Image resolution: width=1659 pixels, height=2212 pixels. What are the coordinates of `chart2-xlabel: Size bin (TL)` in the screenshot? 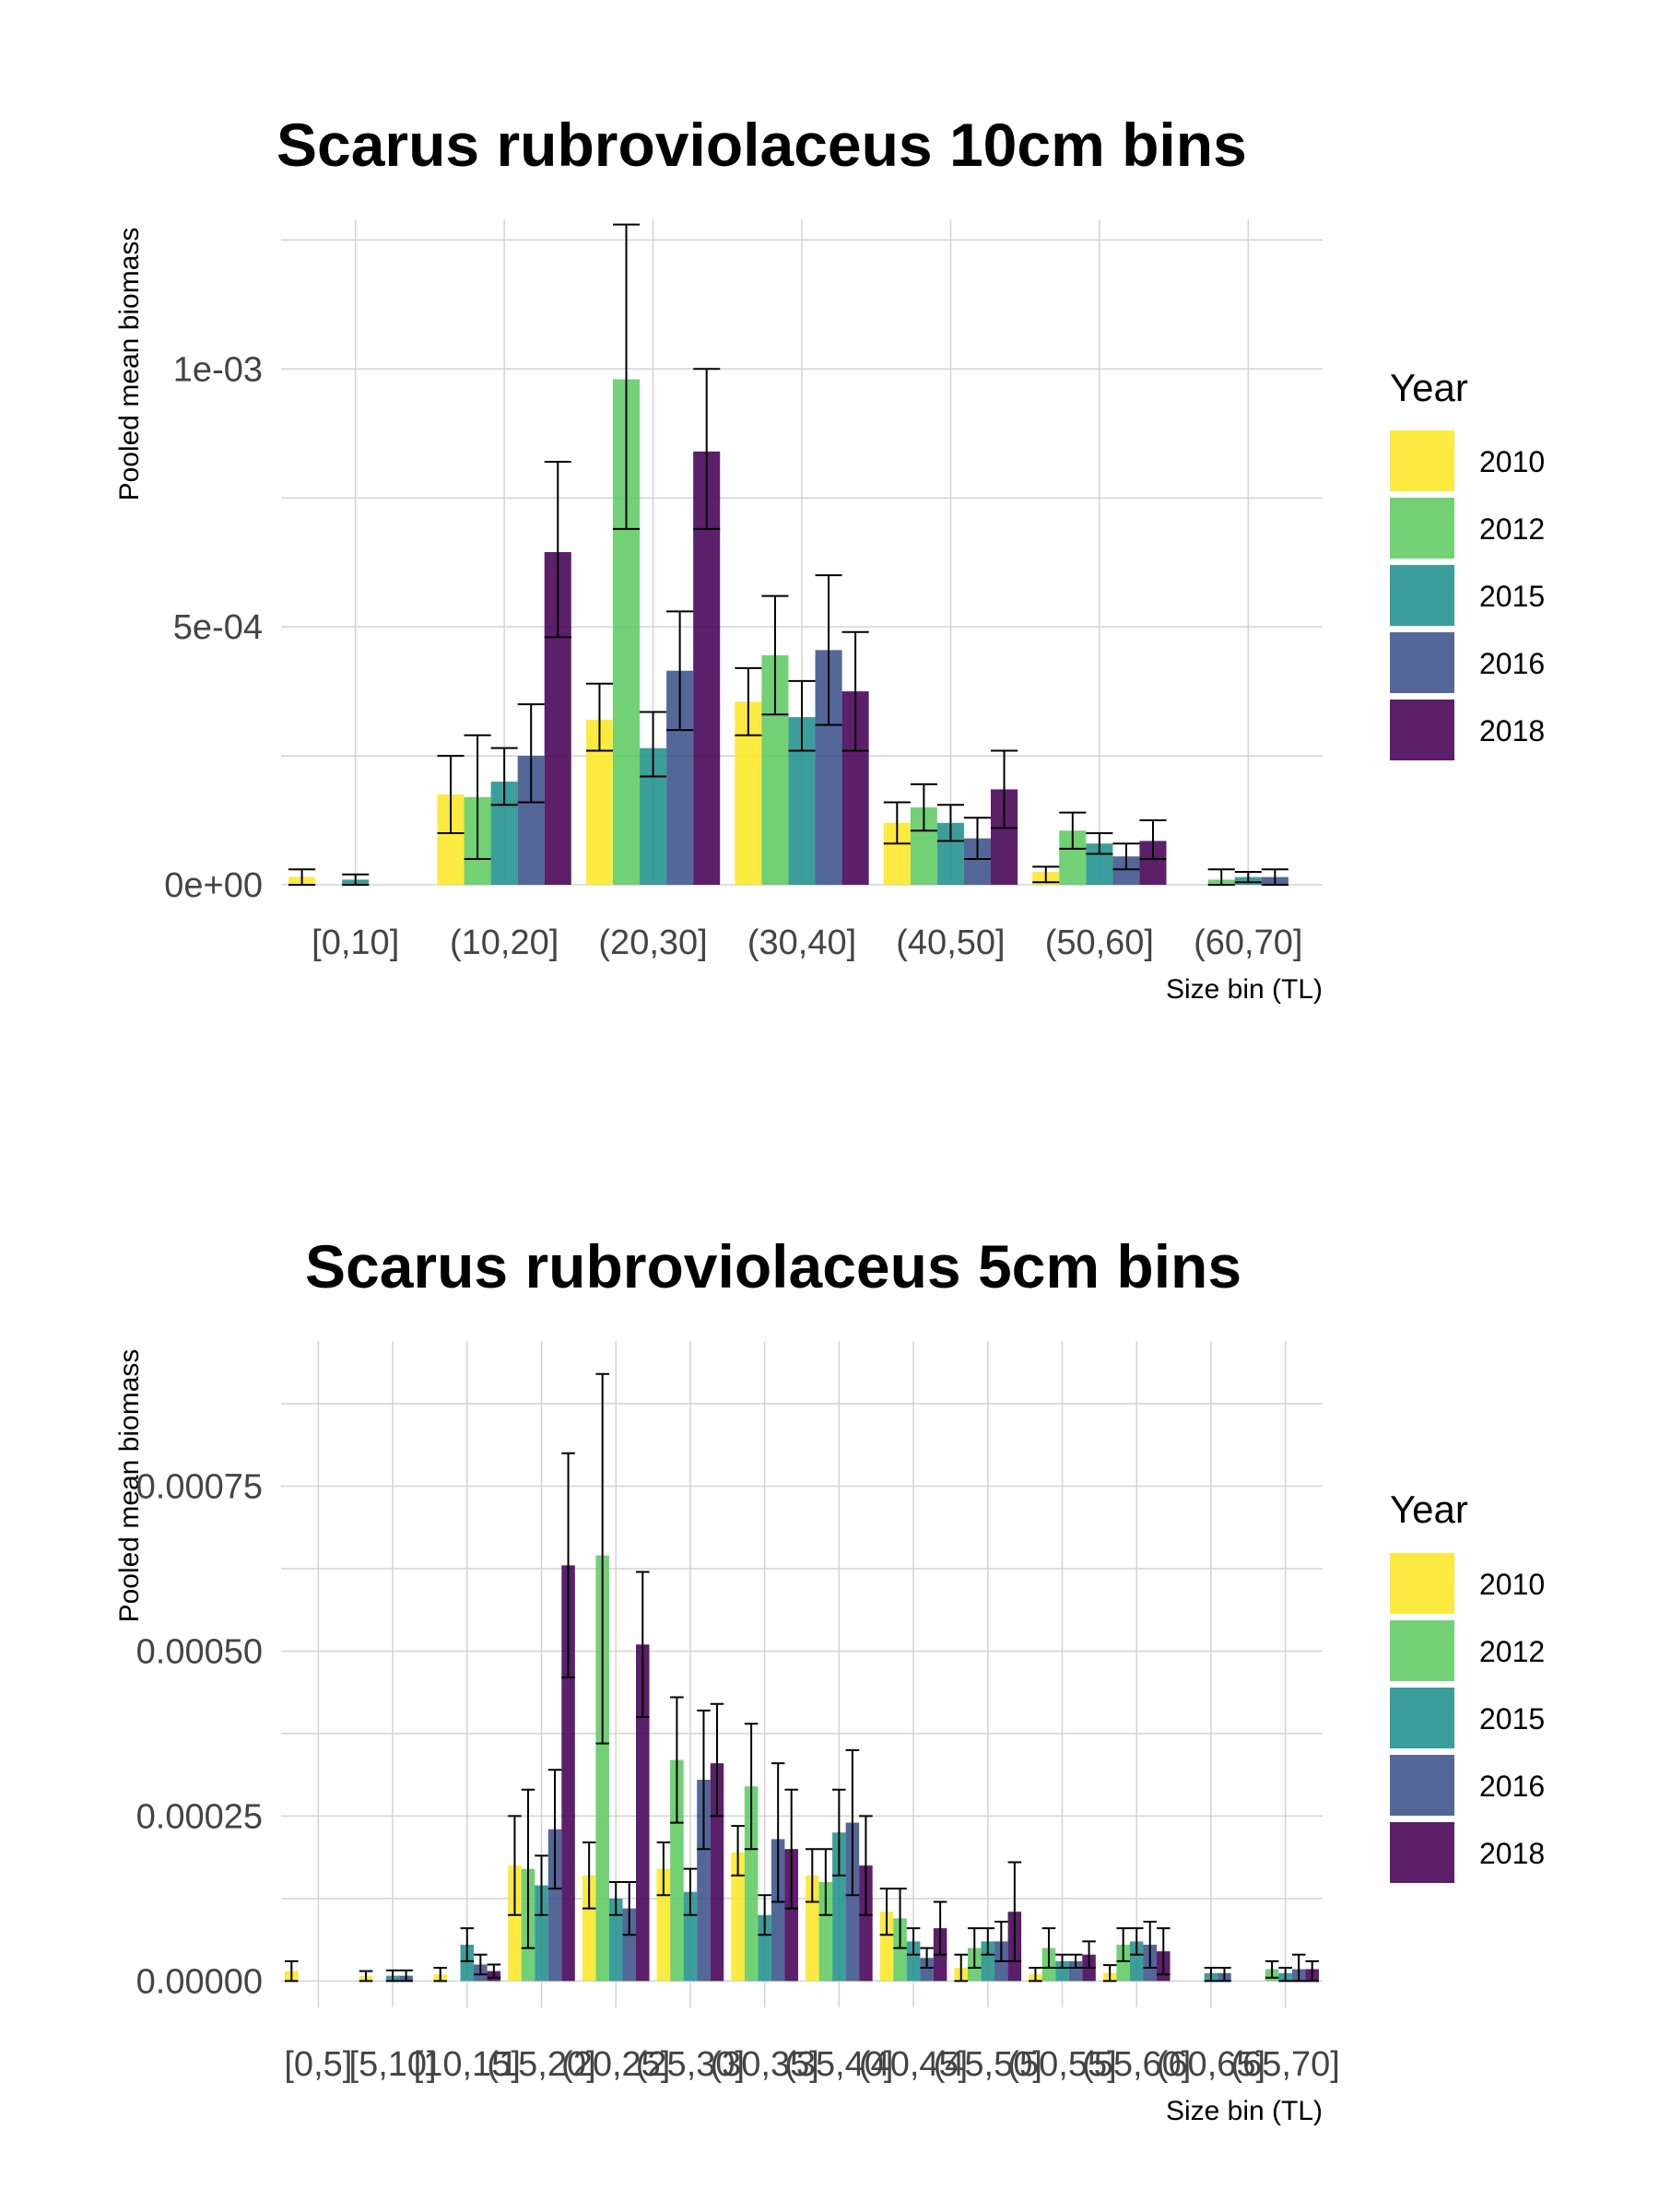 It's located at (1244, 2111).